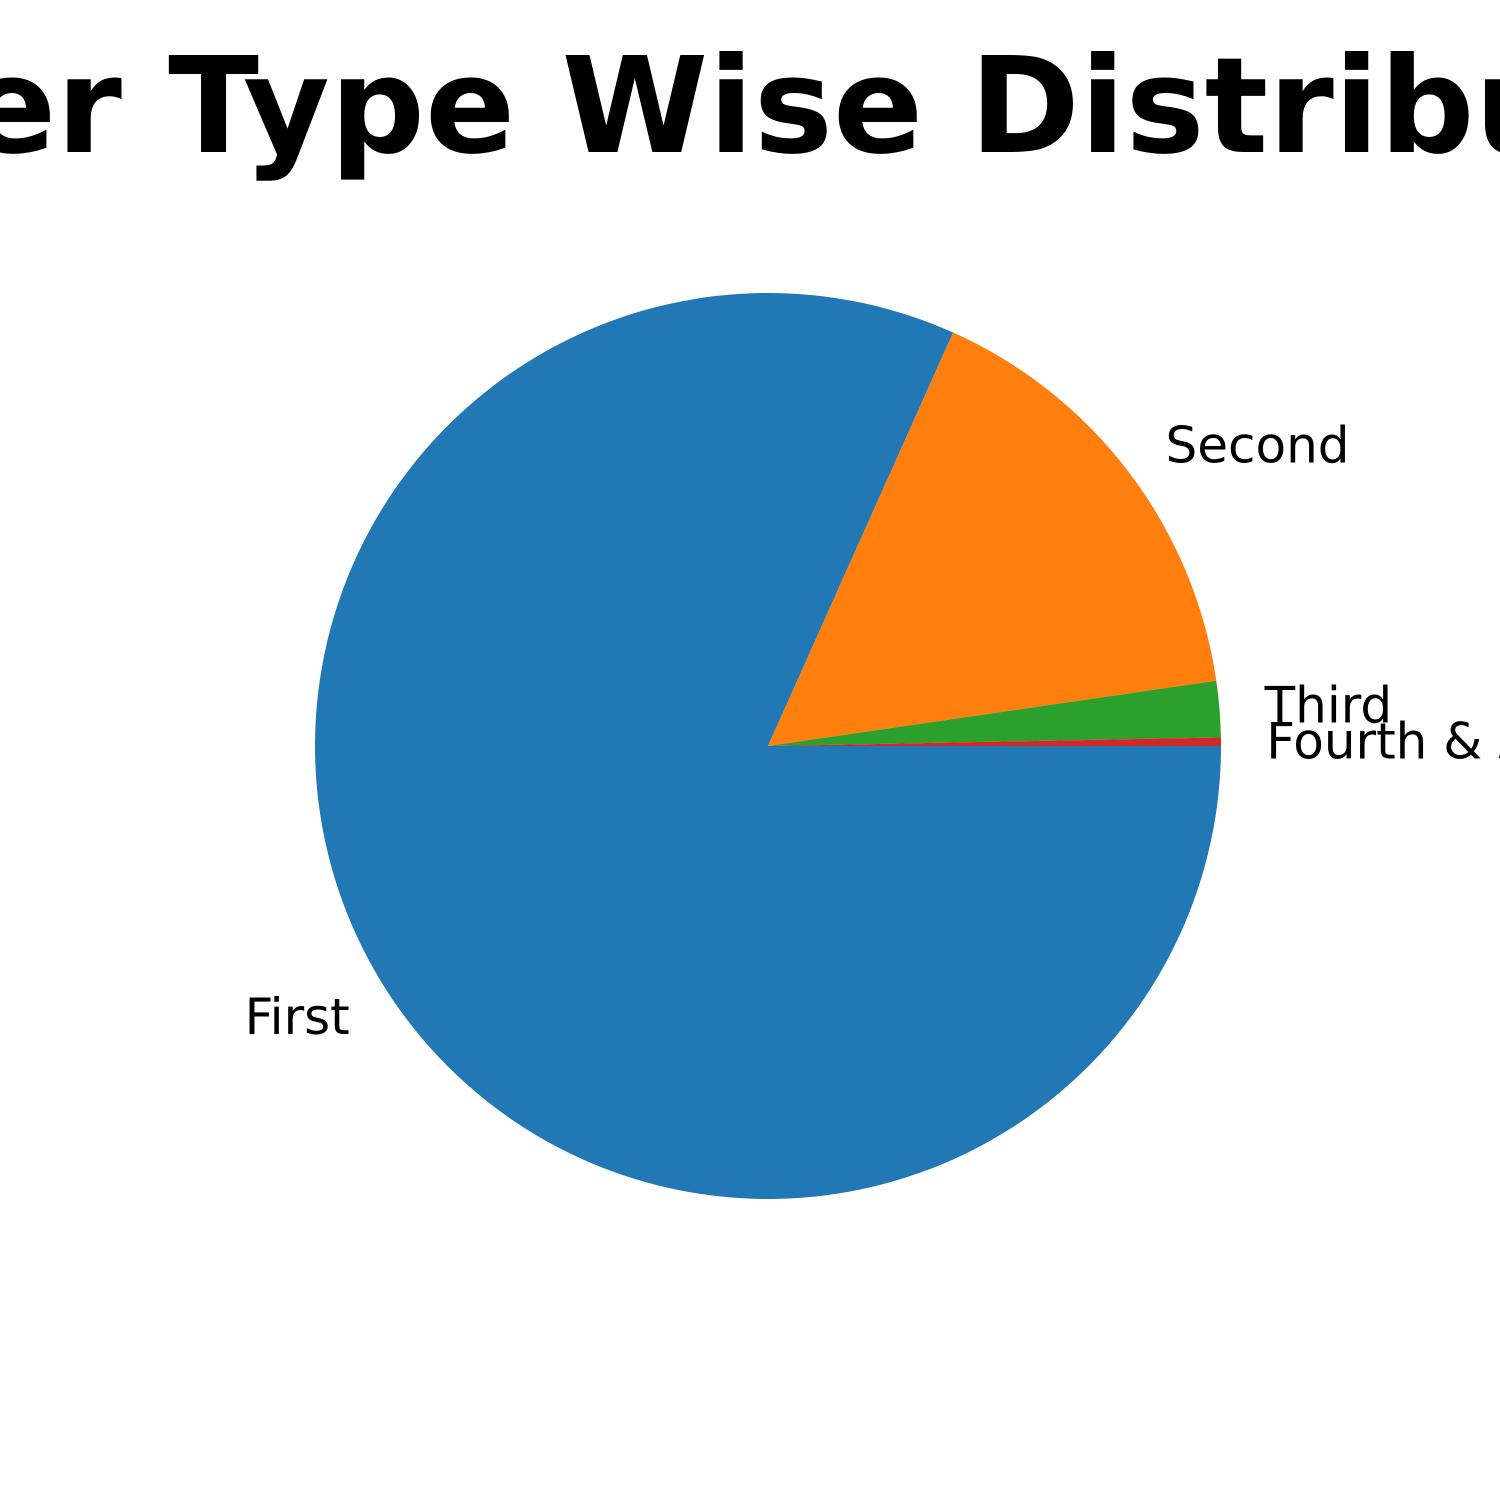 The image size is (1500, 1500). What do you see at coordinates (297, 1017) in the screenshot?
I see `pie-label-first: First` at bounding box center [297, 1017].